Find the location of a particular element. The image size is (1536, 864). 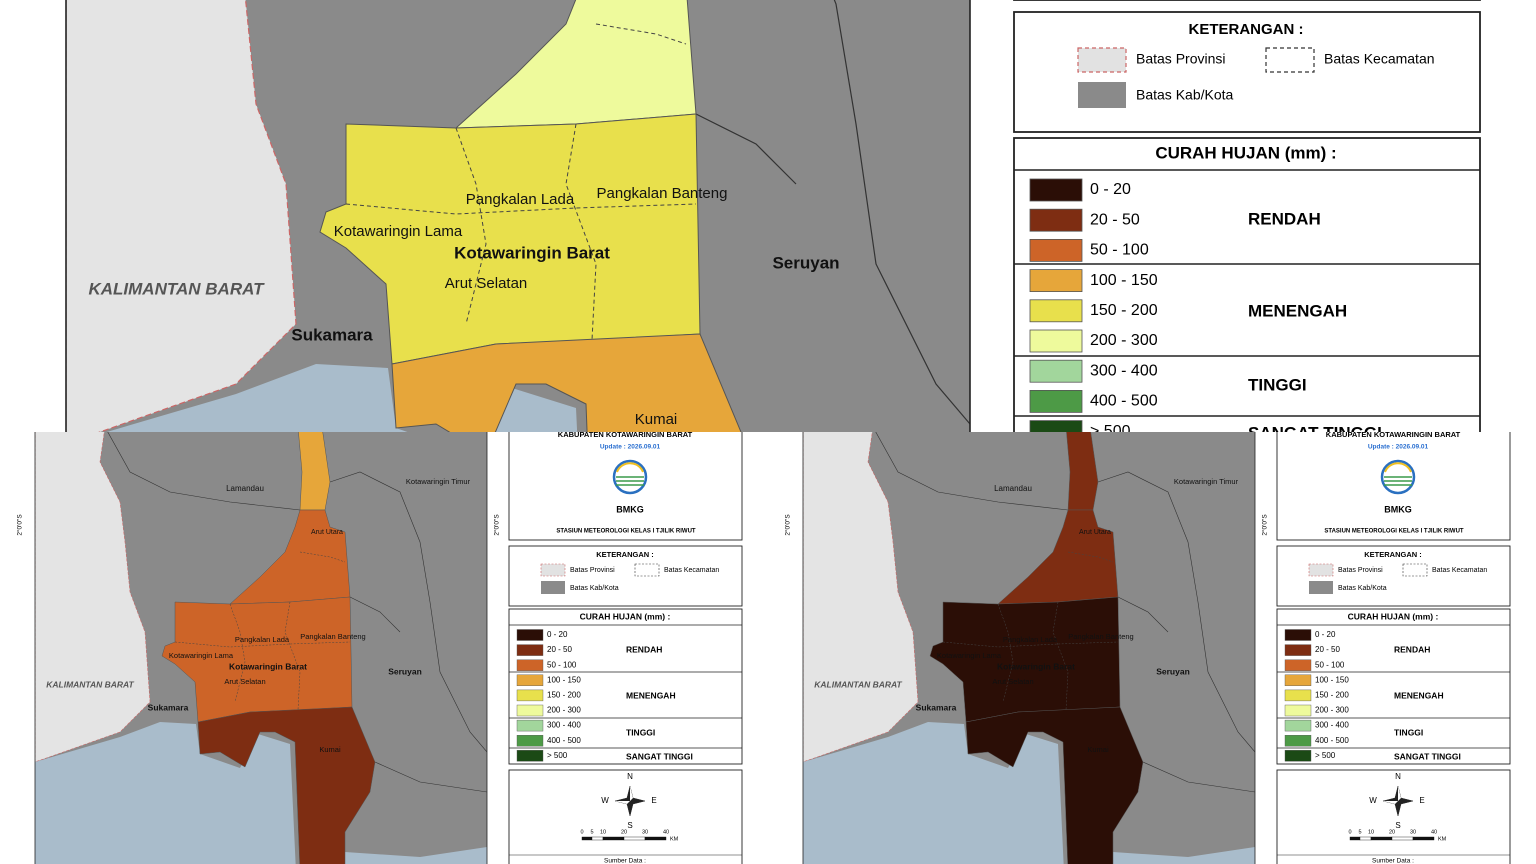

rainfall-zone is located at coordinates (566, 382).